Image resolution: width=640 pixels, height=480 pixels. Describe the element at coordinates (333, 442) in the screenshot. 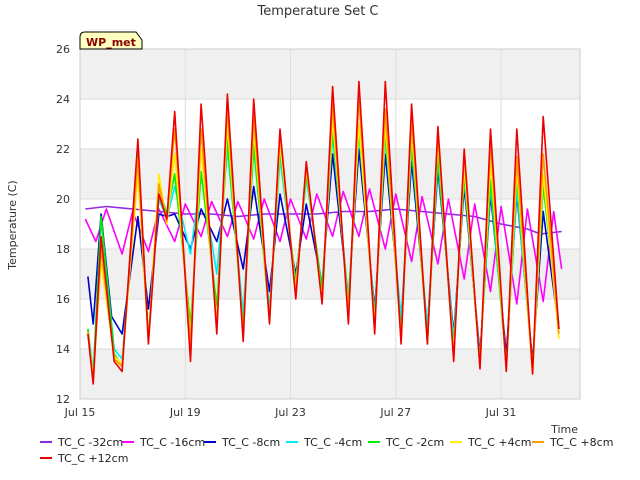

I see `legend-label: TC_C -4cm` at that location.